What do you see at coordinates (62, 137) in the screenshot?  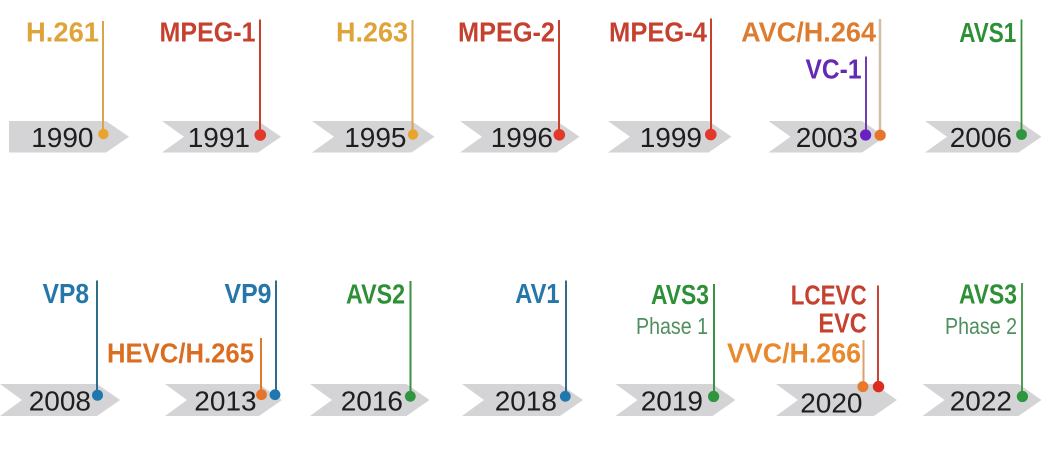 I see `svg-text: 1990` at bounding box center [62, 137].